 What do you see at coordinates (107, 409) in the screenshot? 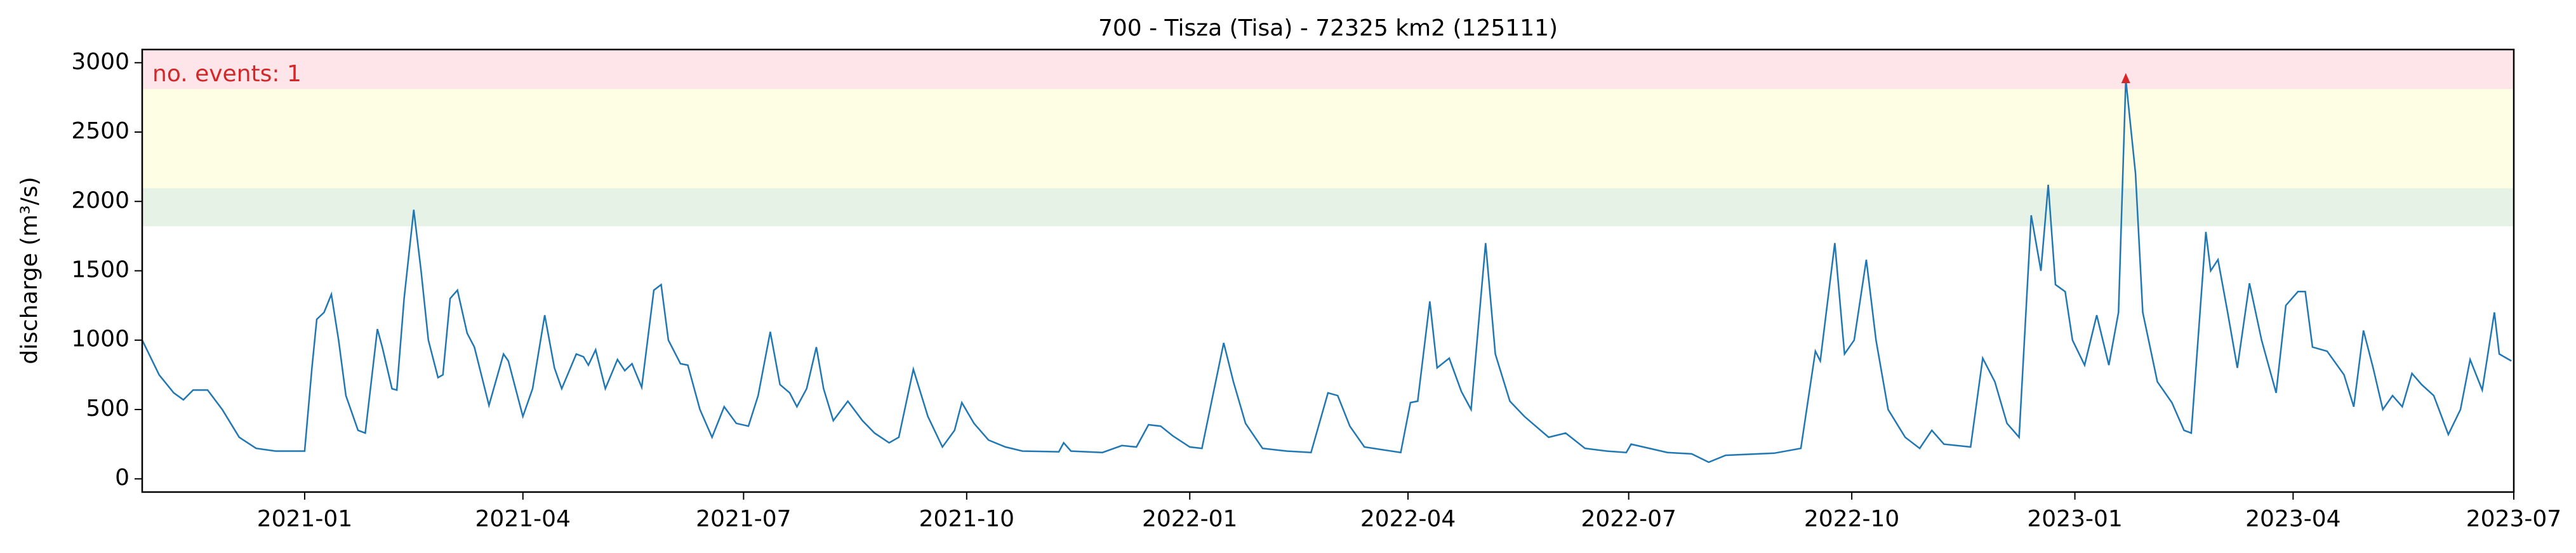
I see `y-tick-label: 500` at bounding box center [107, 409].